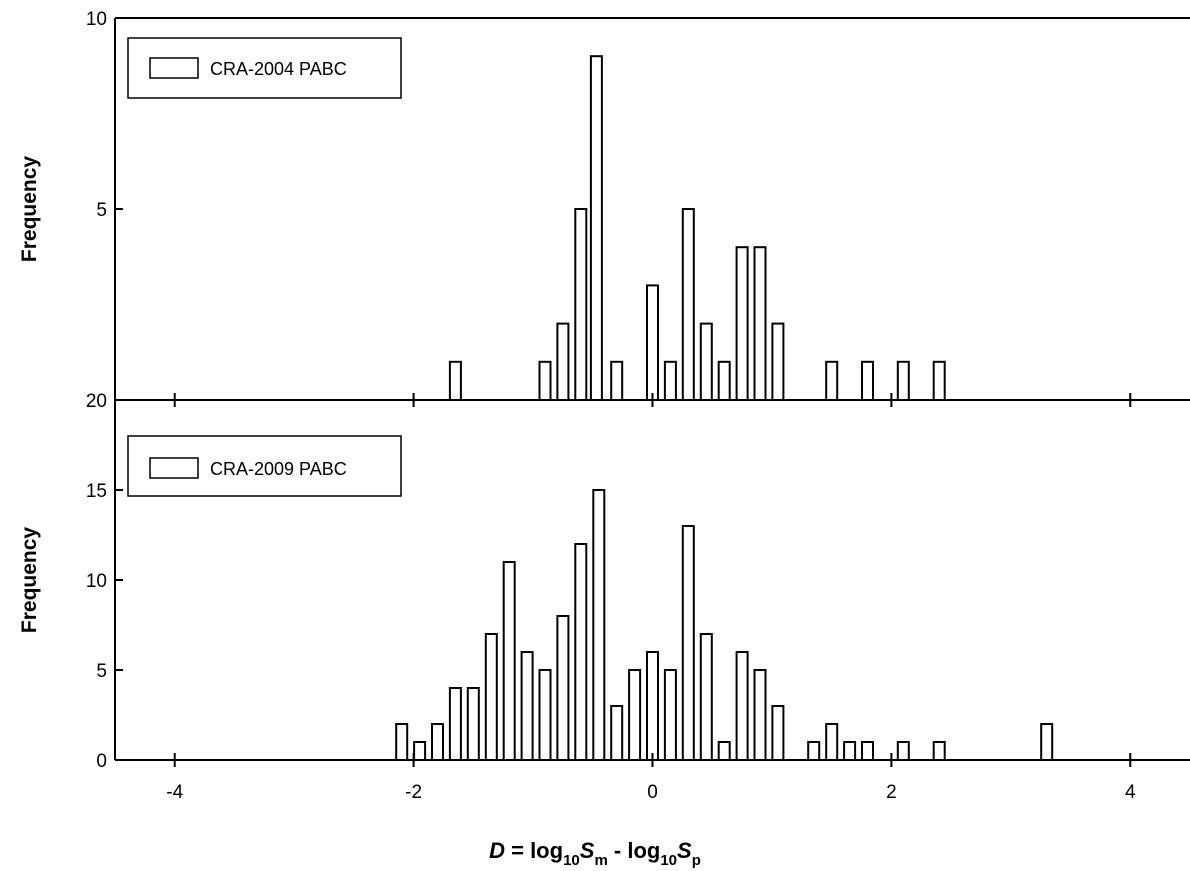 The width and height of the screenshot is (1190, 871). What do you see at coordinates (101, 761) in the screenshot?
I see `bottom-y-tick-label: 0` at bounding box center [101, 761].